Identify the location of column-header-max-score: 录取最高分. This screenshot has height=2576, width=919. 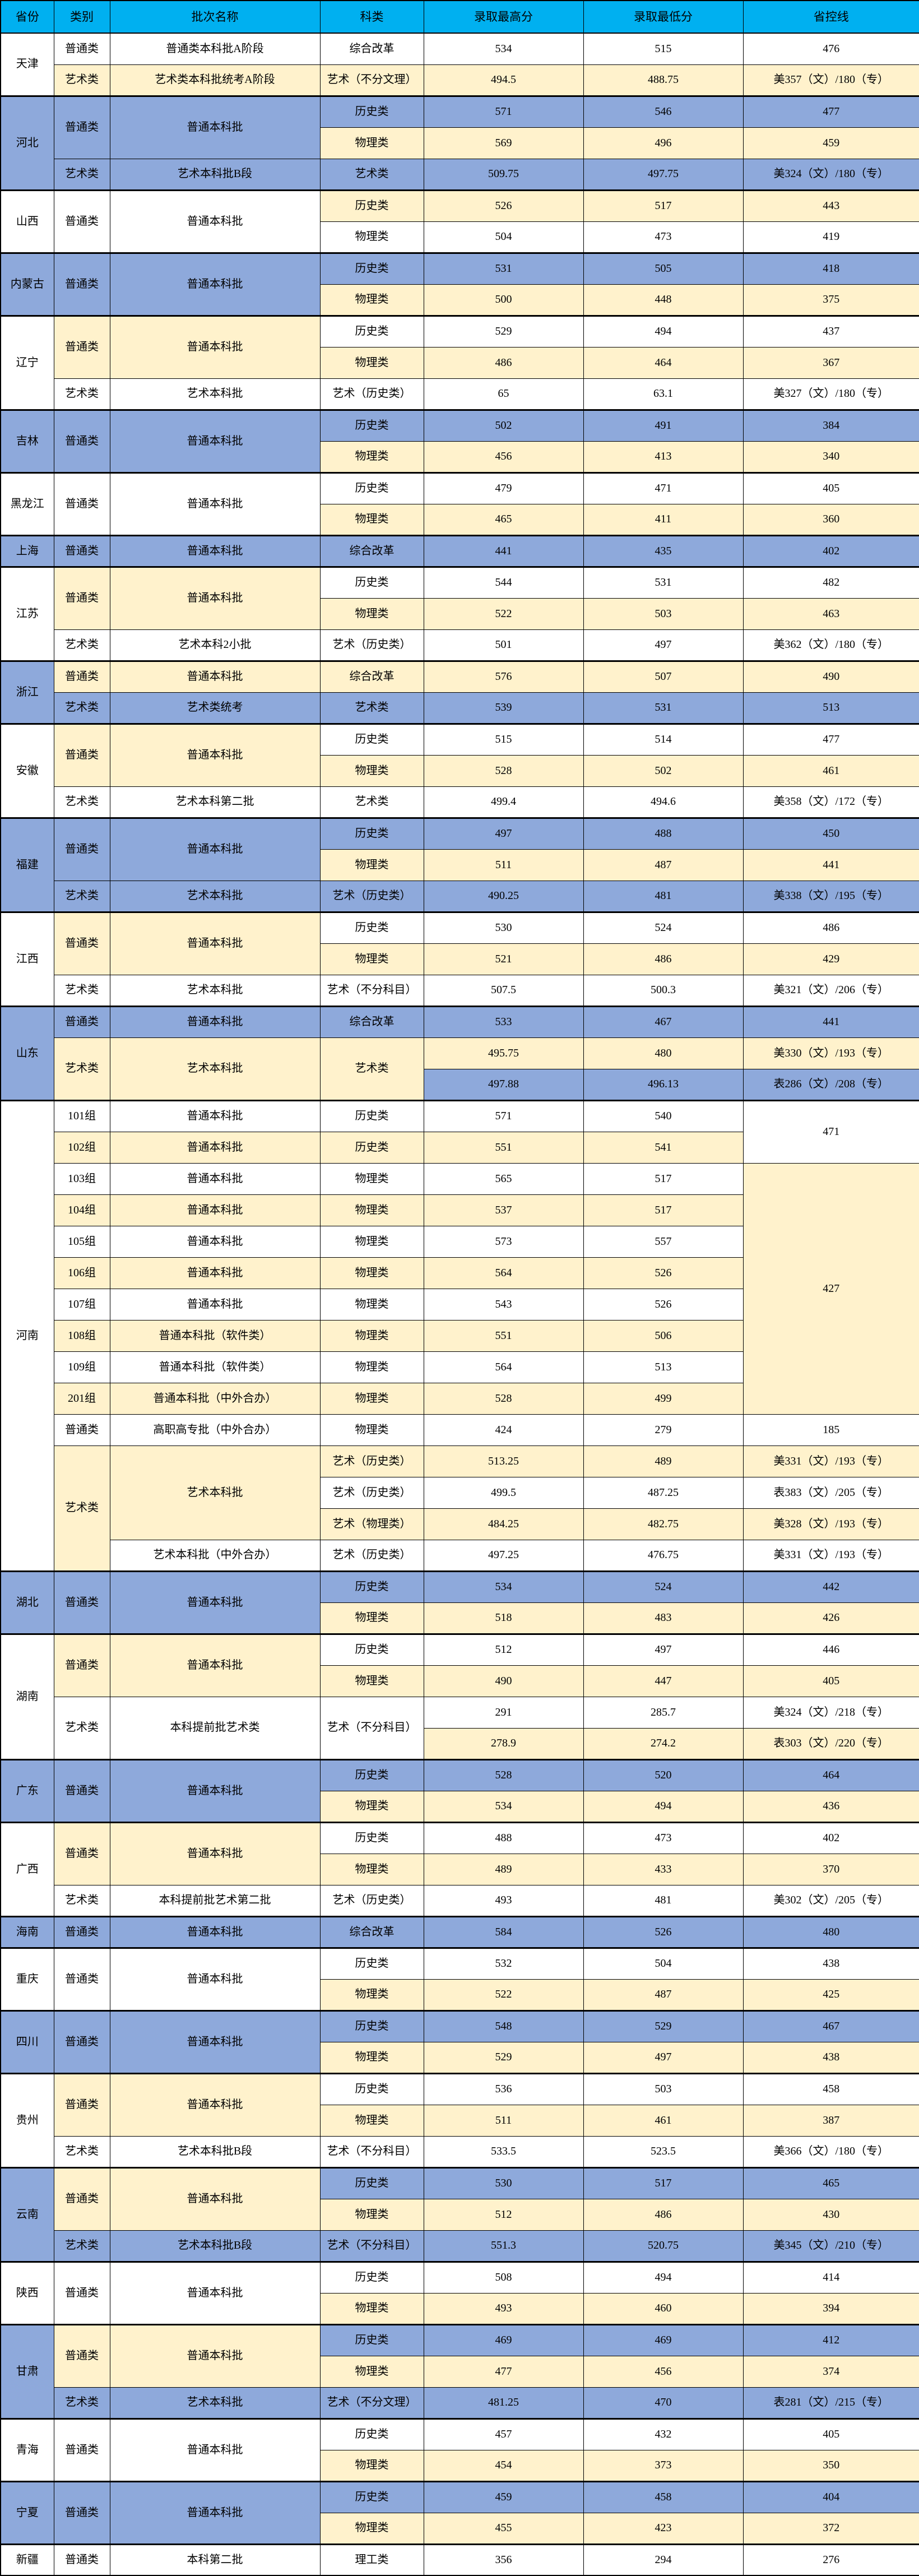
(504, 17).